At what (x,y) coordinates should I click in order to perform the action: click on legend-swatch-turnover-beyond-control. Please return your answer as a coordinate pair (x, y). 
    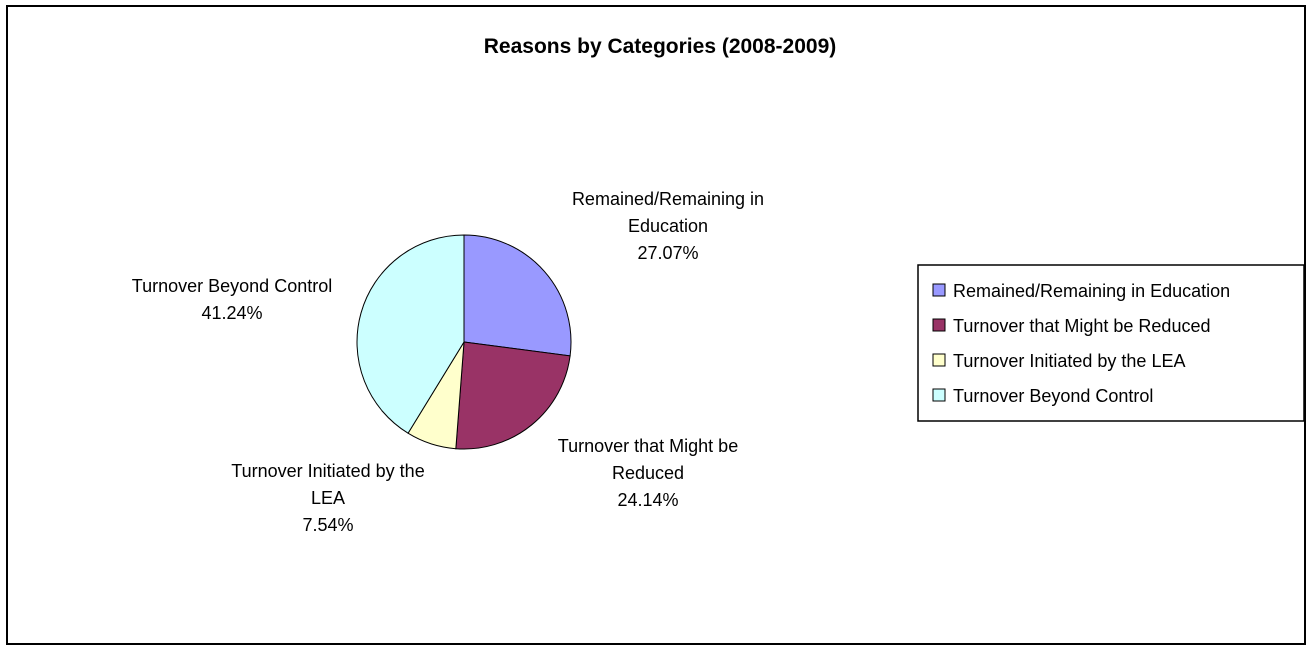
    Looking at the image, I should click on (939, 395).